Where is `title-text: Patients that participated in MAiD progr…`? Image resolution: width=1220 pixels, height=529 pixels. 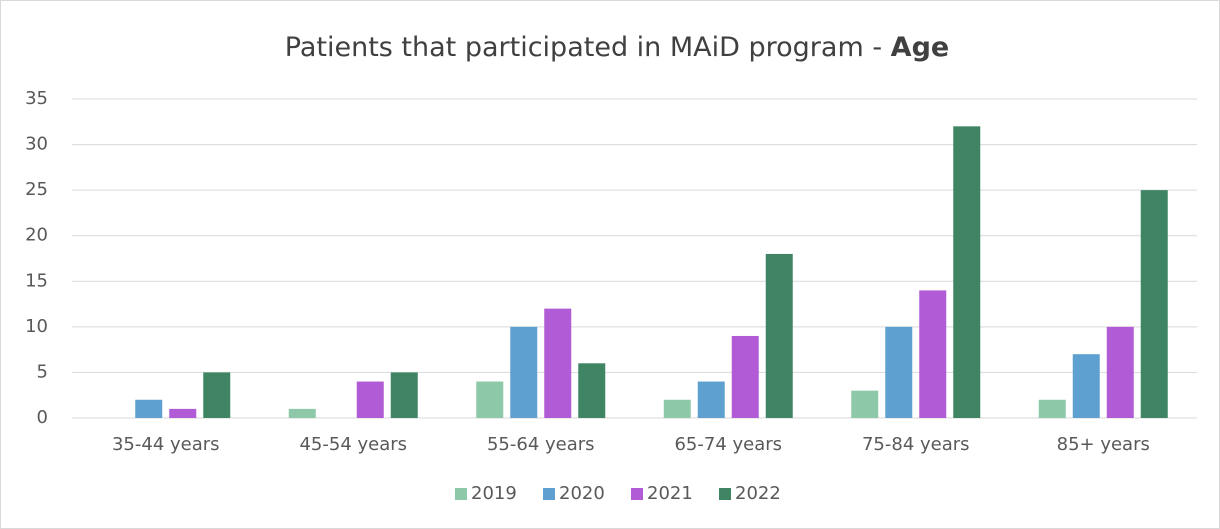 title-text: Patients that participated in MAiD progr… is located at coordinates (583, 47).